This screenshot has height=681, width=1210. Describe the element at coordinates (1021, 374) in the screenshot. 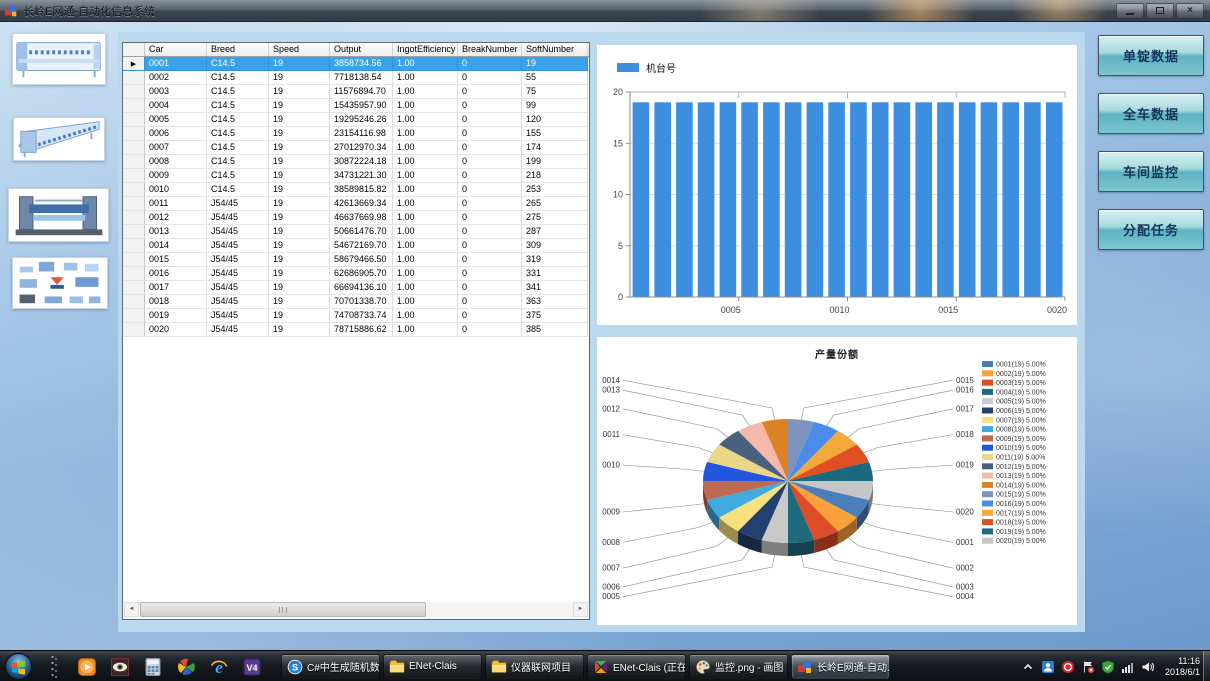

I see `svg-text: 0002(19) 5.00%` at that location.